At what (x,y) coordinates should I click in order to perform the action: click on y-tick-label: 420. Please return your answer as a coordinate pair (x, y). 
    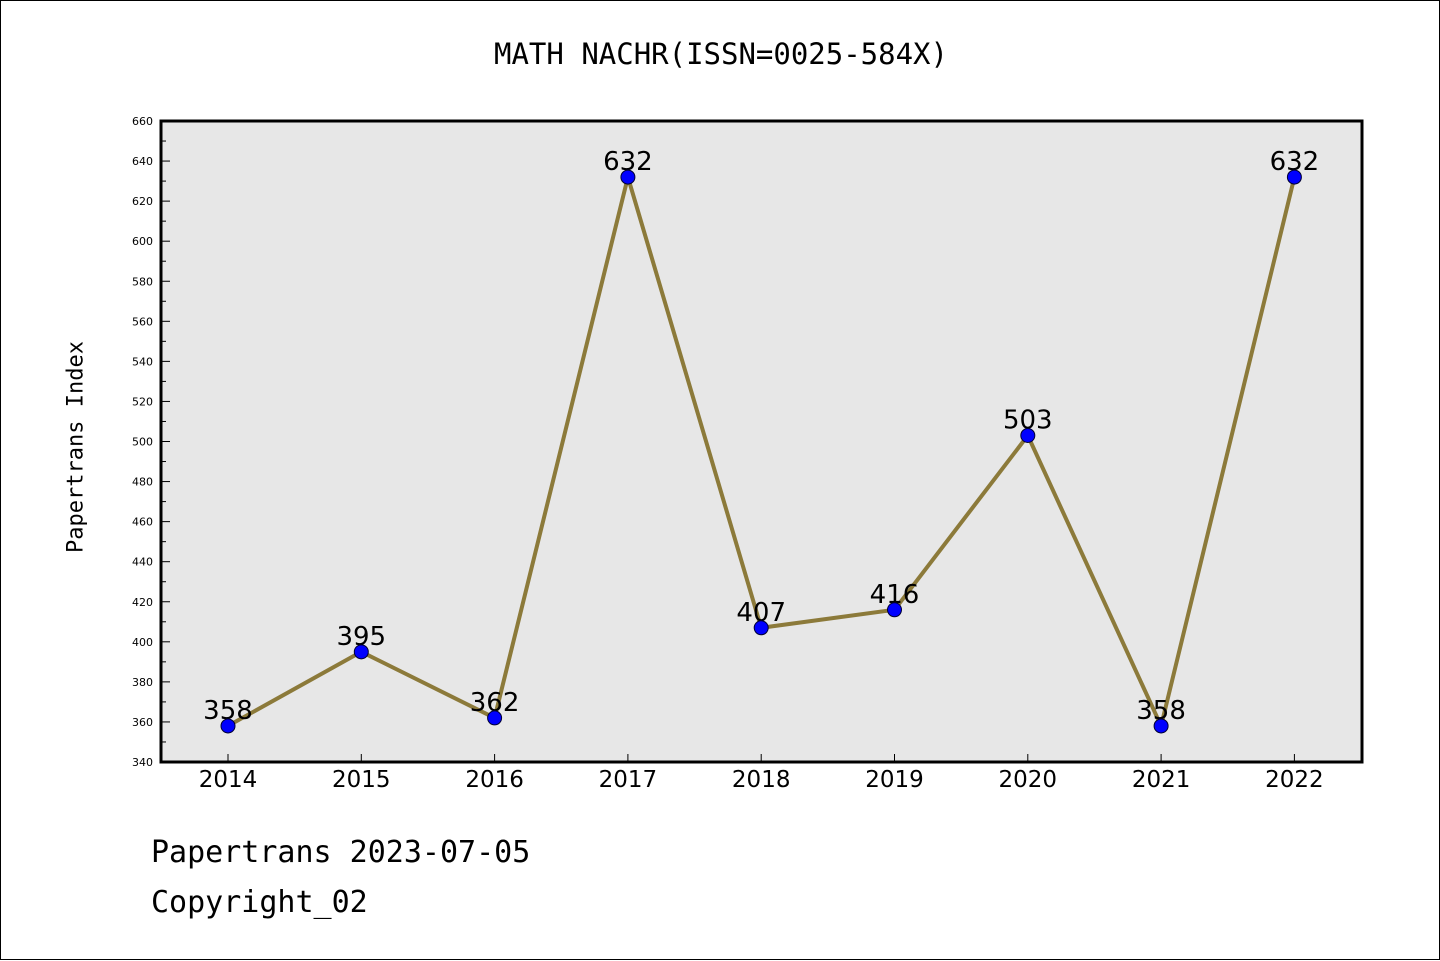
    Looking at the image, I should click on (142, 602).